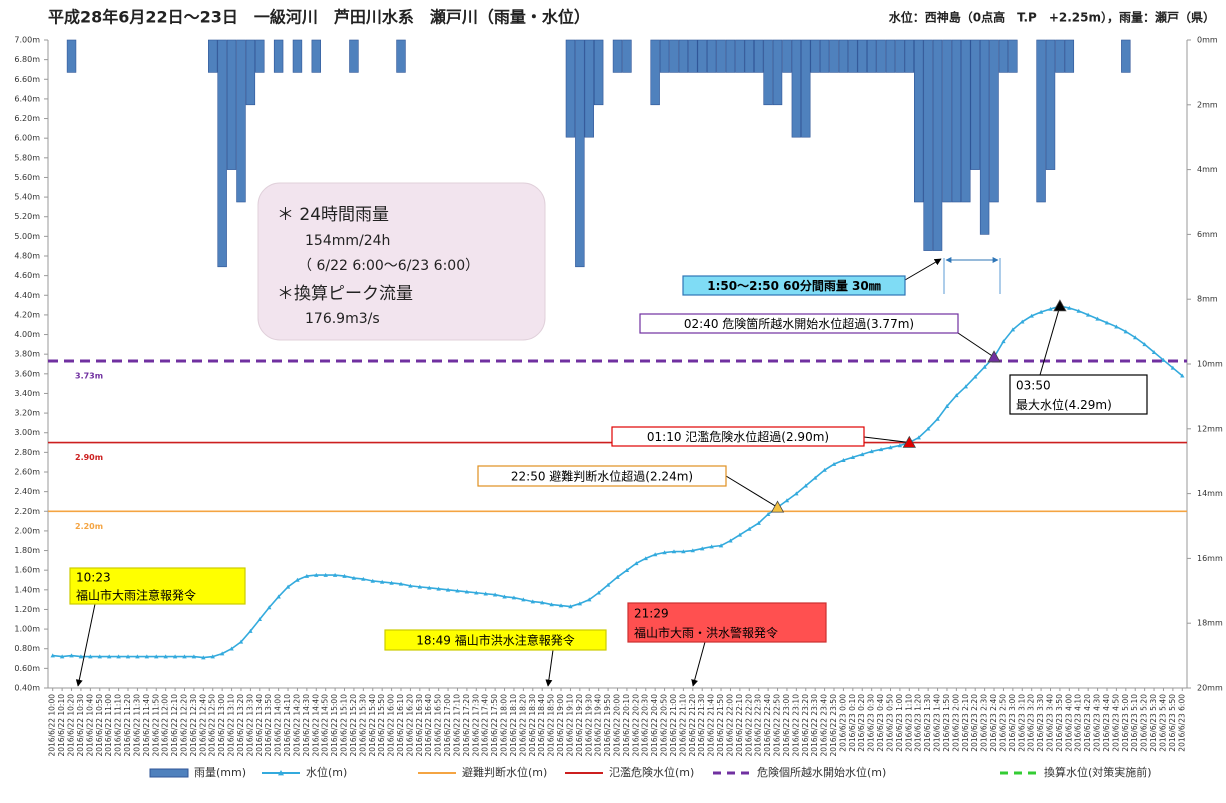  Describe the element at coordinates (861, 723) in the screenshot. I see `x-tick-label: 2016/6/23 0:20` at that location.